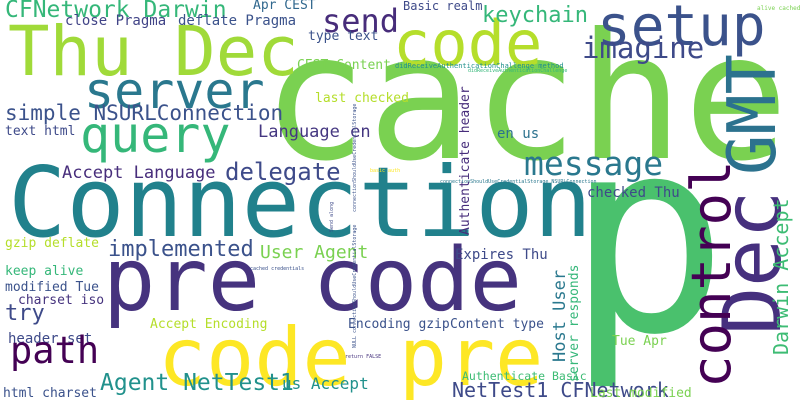 Image resolution: width=800 pixels, height=400 pixels. Describe the element at coordinates (355, 158) in the screenshot. I see `word: connectionShouldUseCredentialStorage` at that location.